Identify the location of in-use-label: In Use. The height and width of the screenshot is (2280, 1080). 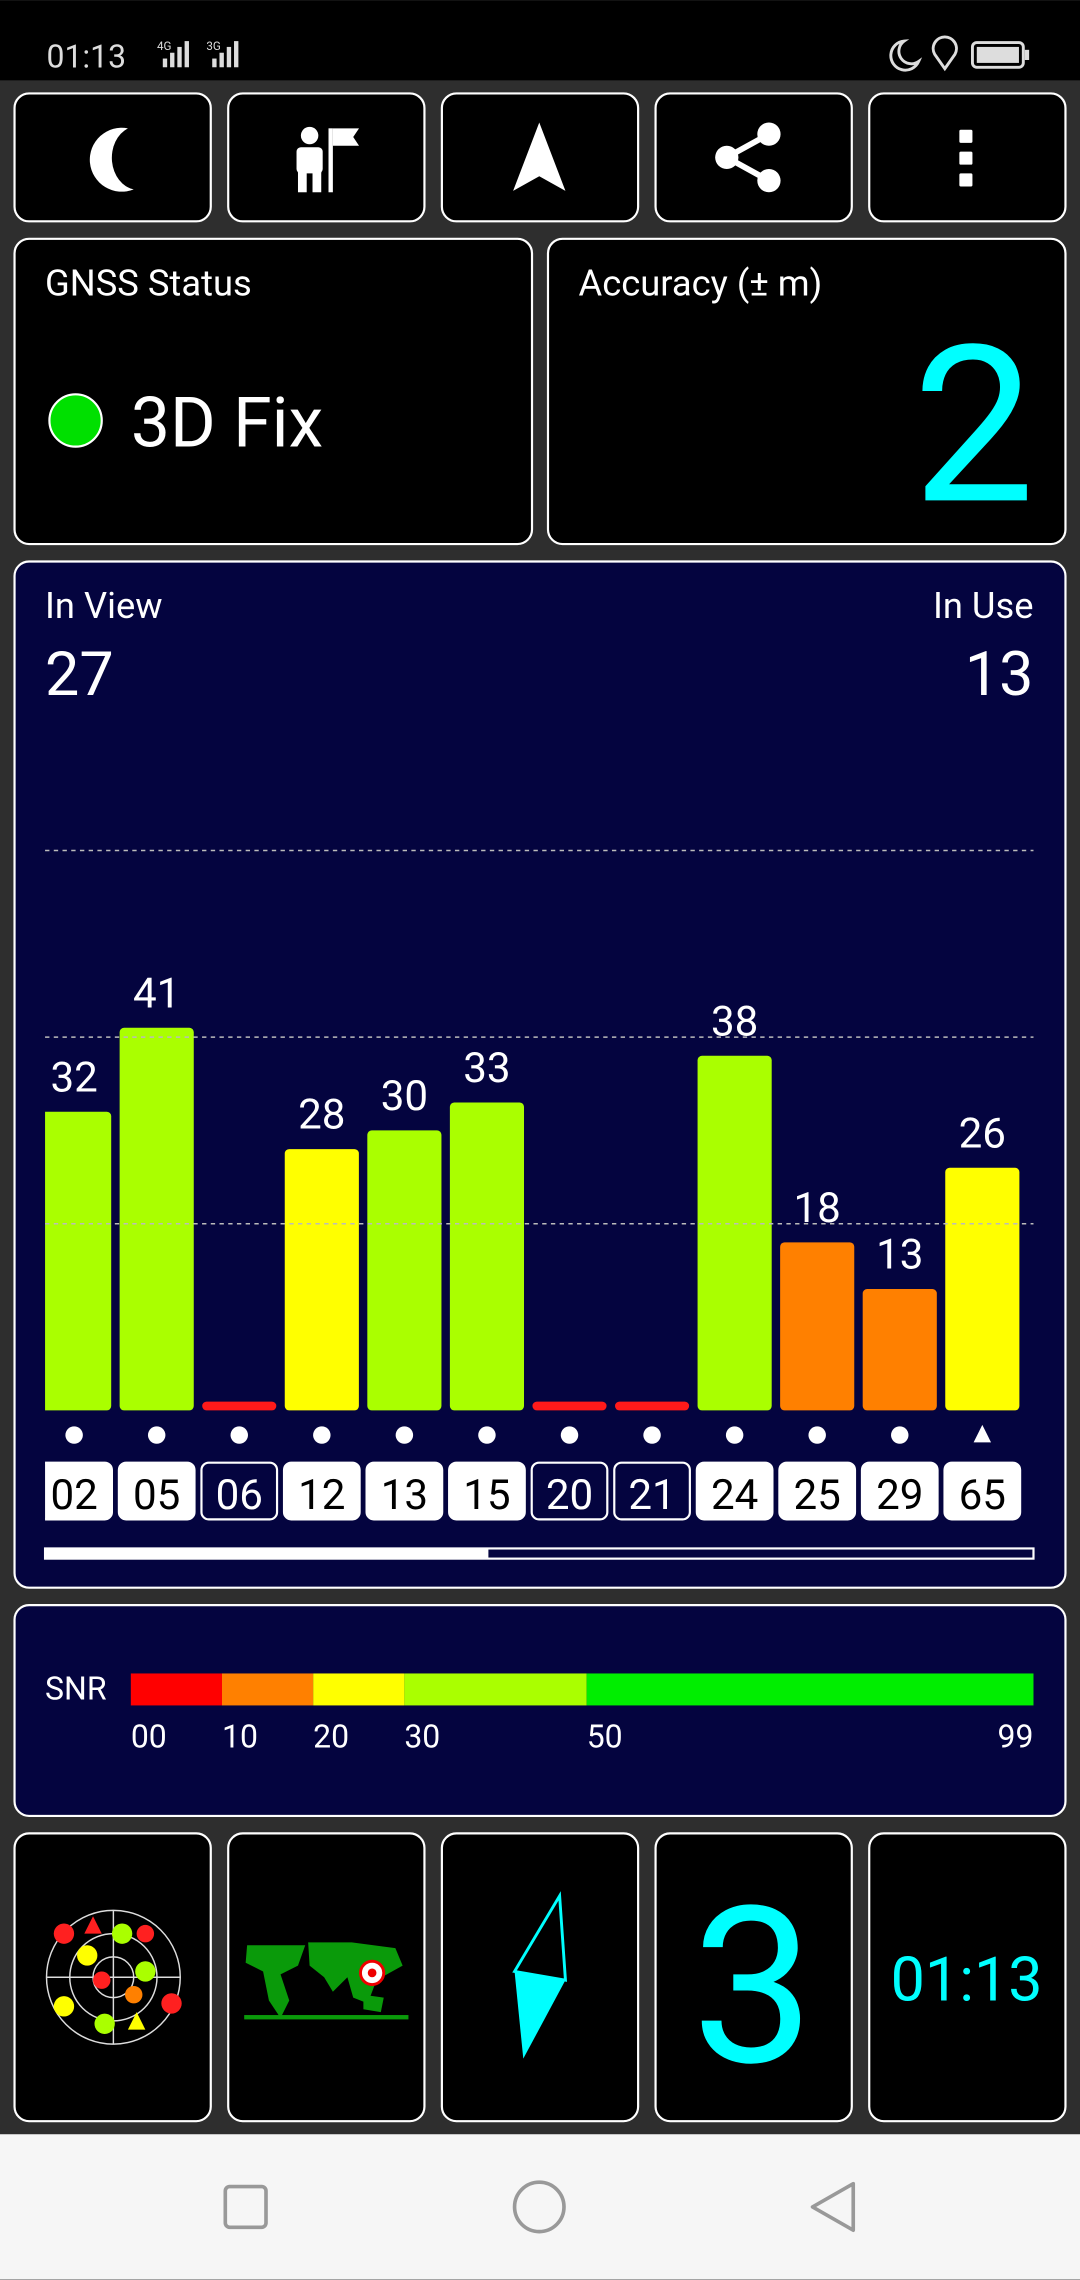
(983, 605).